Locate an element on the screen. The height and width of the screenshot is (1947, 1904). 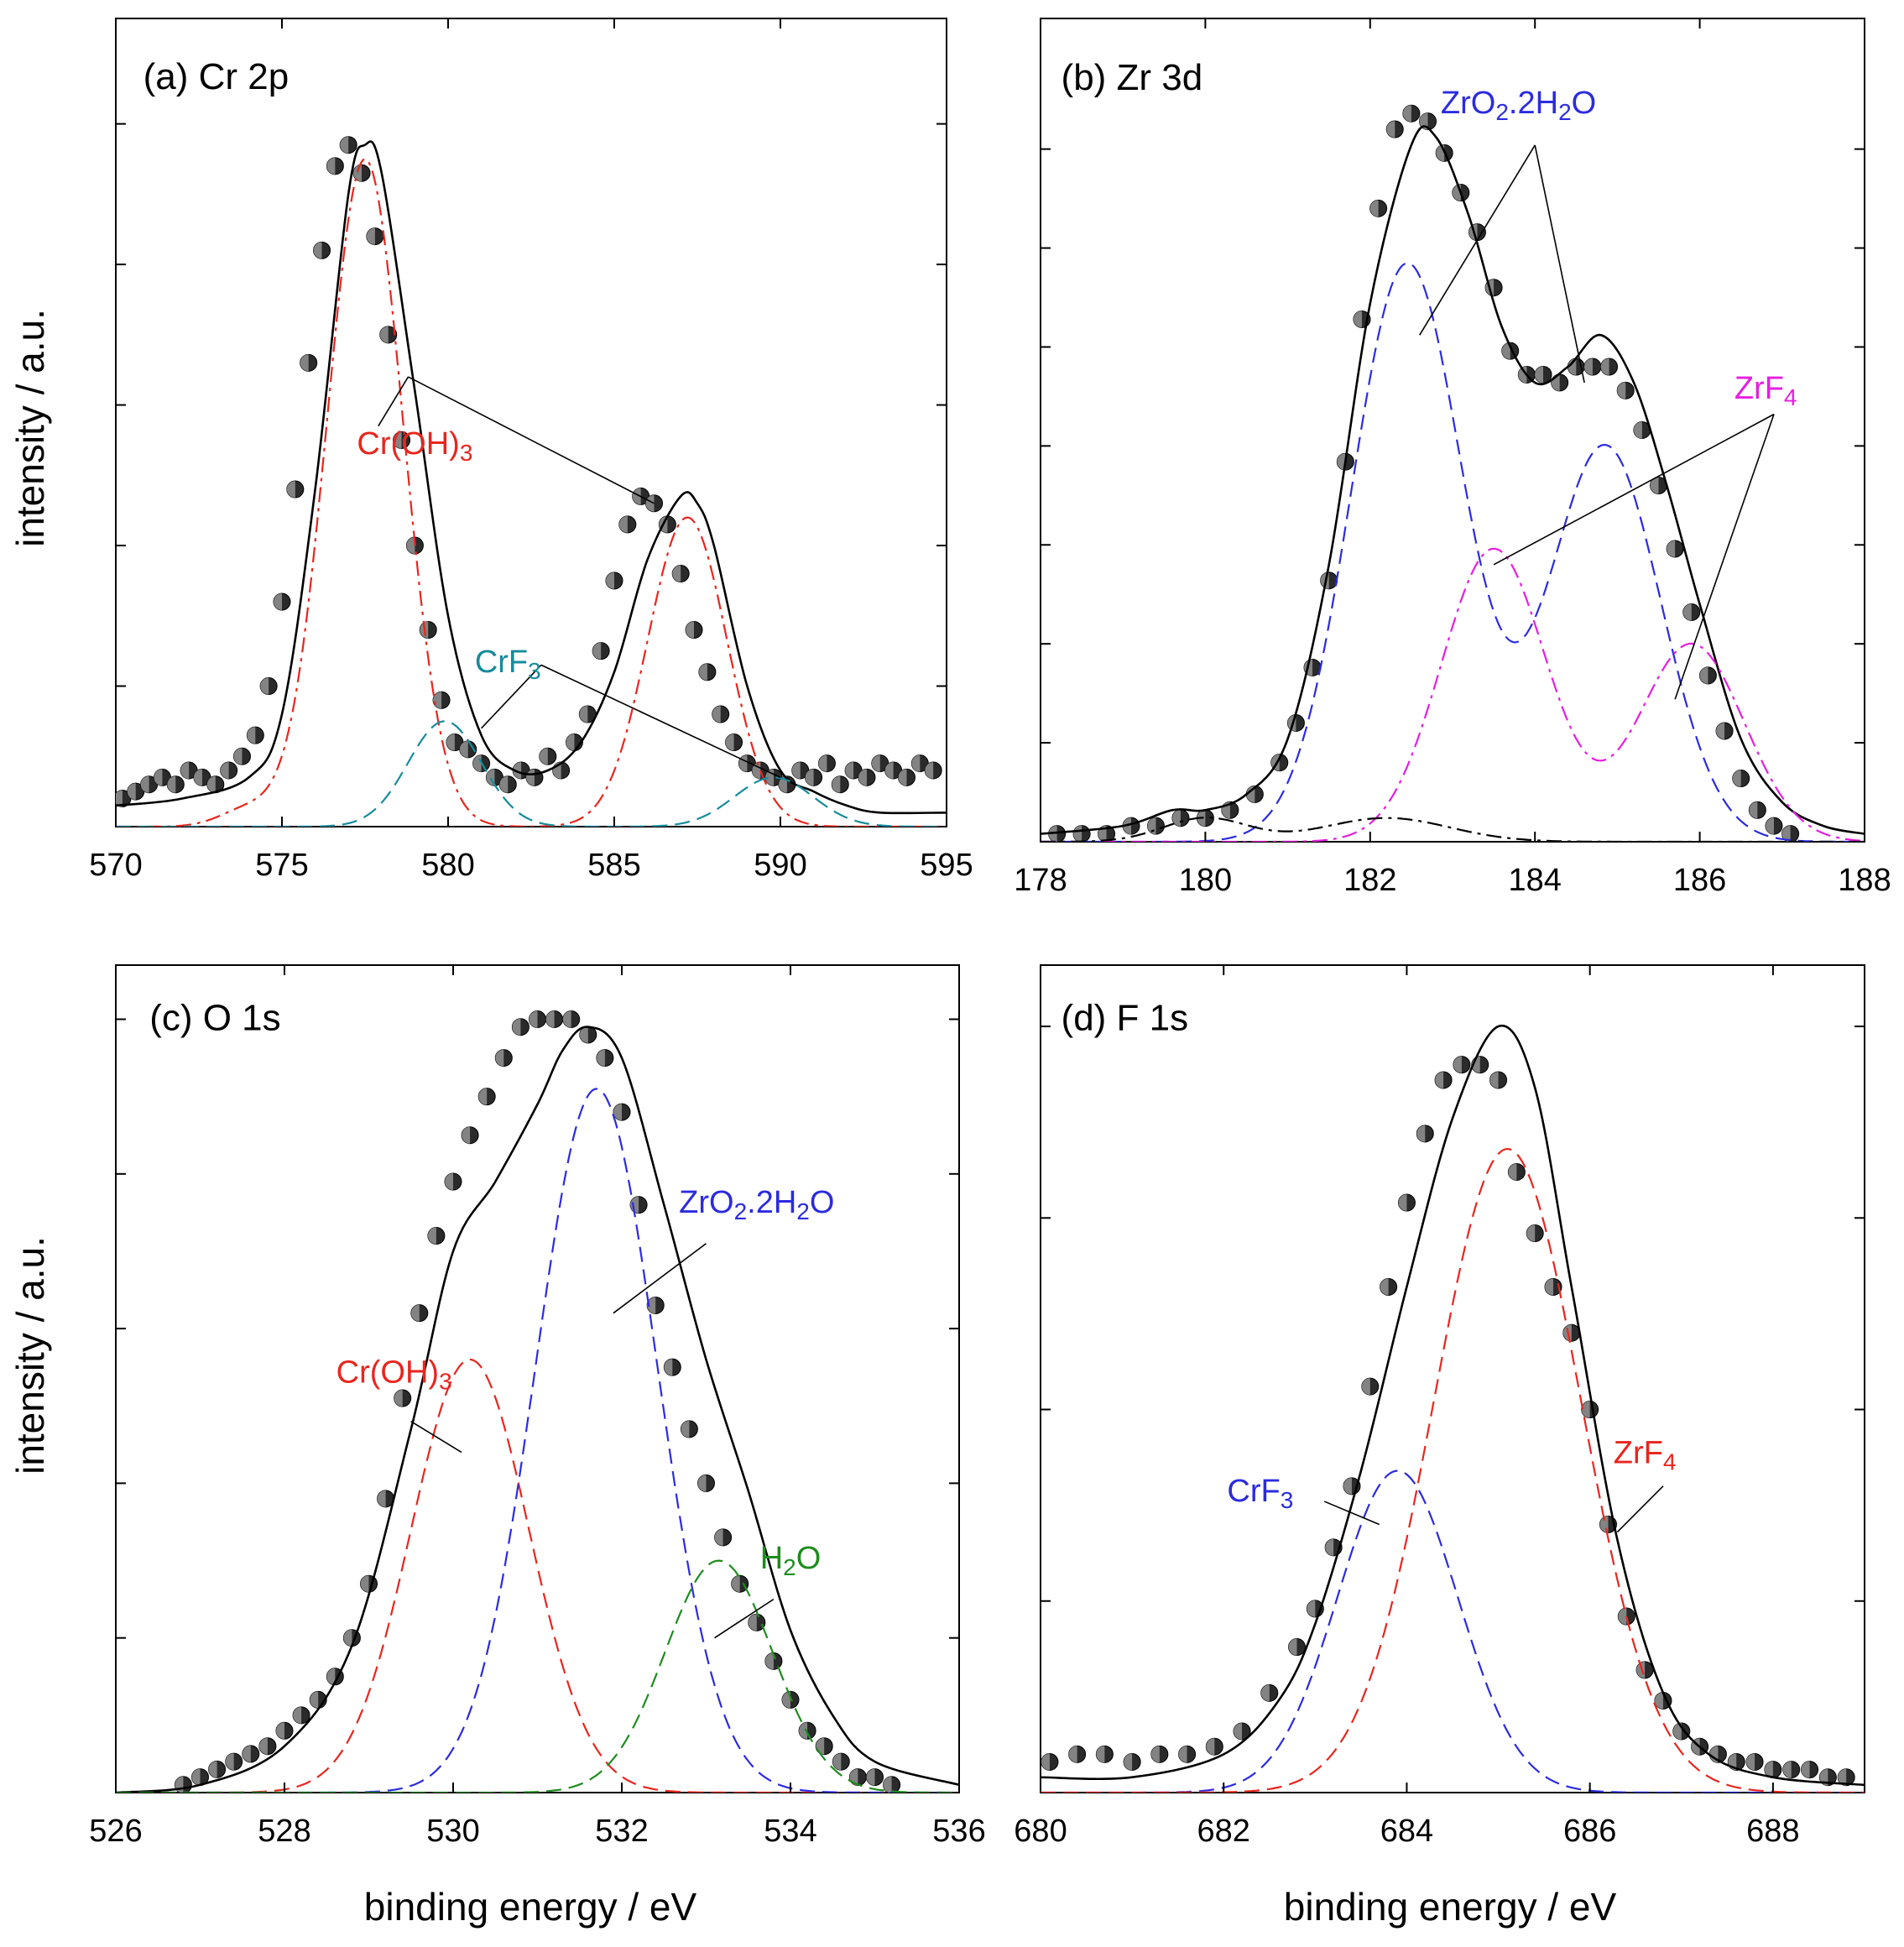
x-tick-label: 528 is located at coordinates (284, 1831).